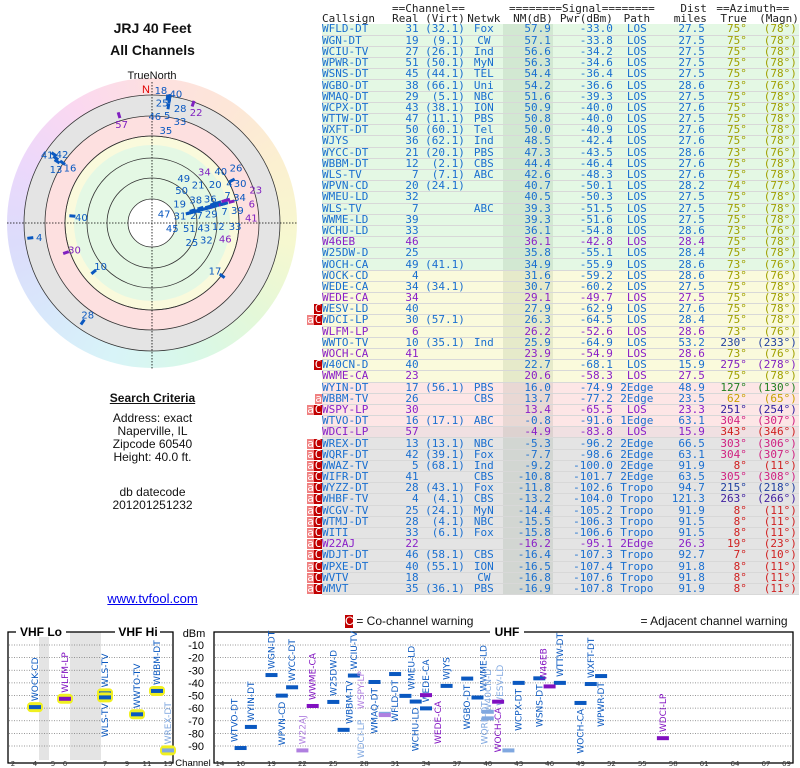 This screenshot has height=768, width=800. What do you see at coordinates (549, 242) in the screenshot?
I see `station-row: W46EB 46 36.1 -42.8 LOS 28.4 75° (78°)` at bounding box center [549, 242].